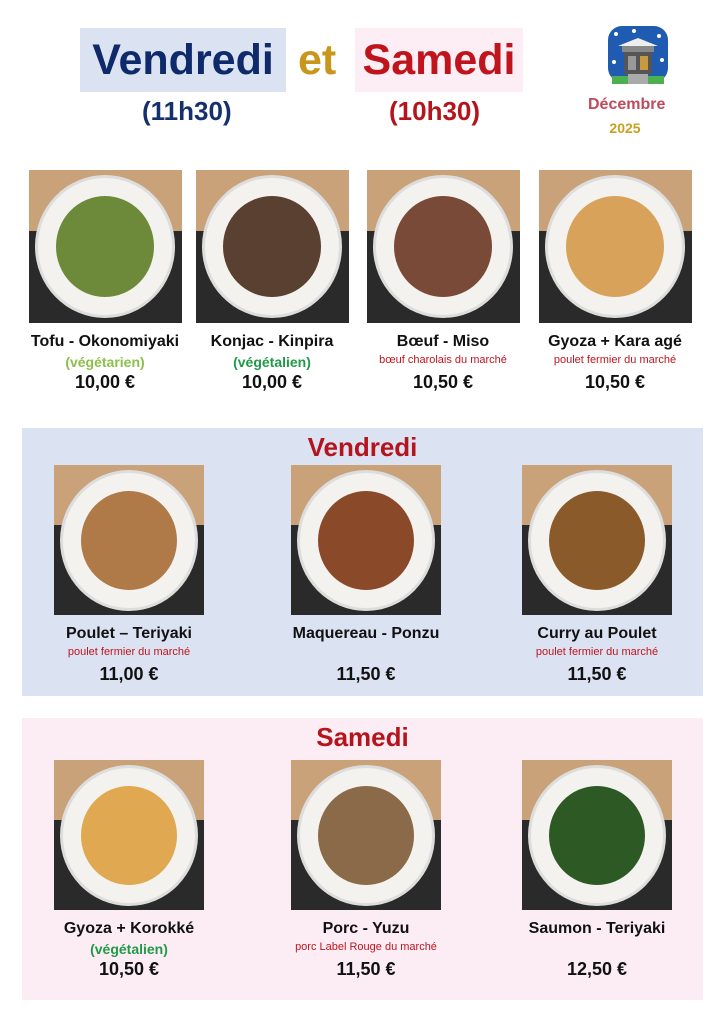  What do you see at coordinates (439, 60) in the screenshot?
I see `title-samedi: Samedi` at bounding box center [439, 60].